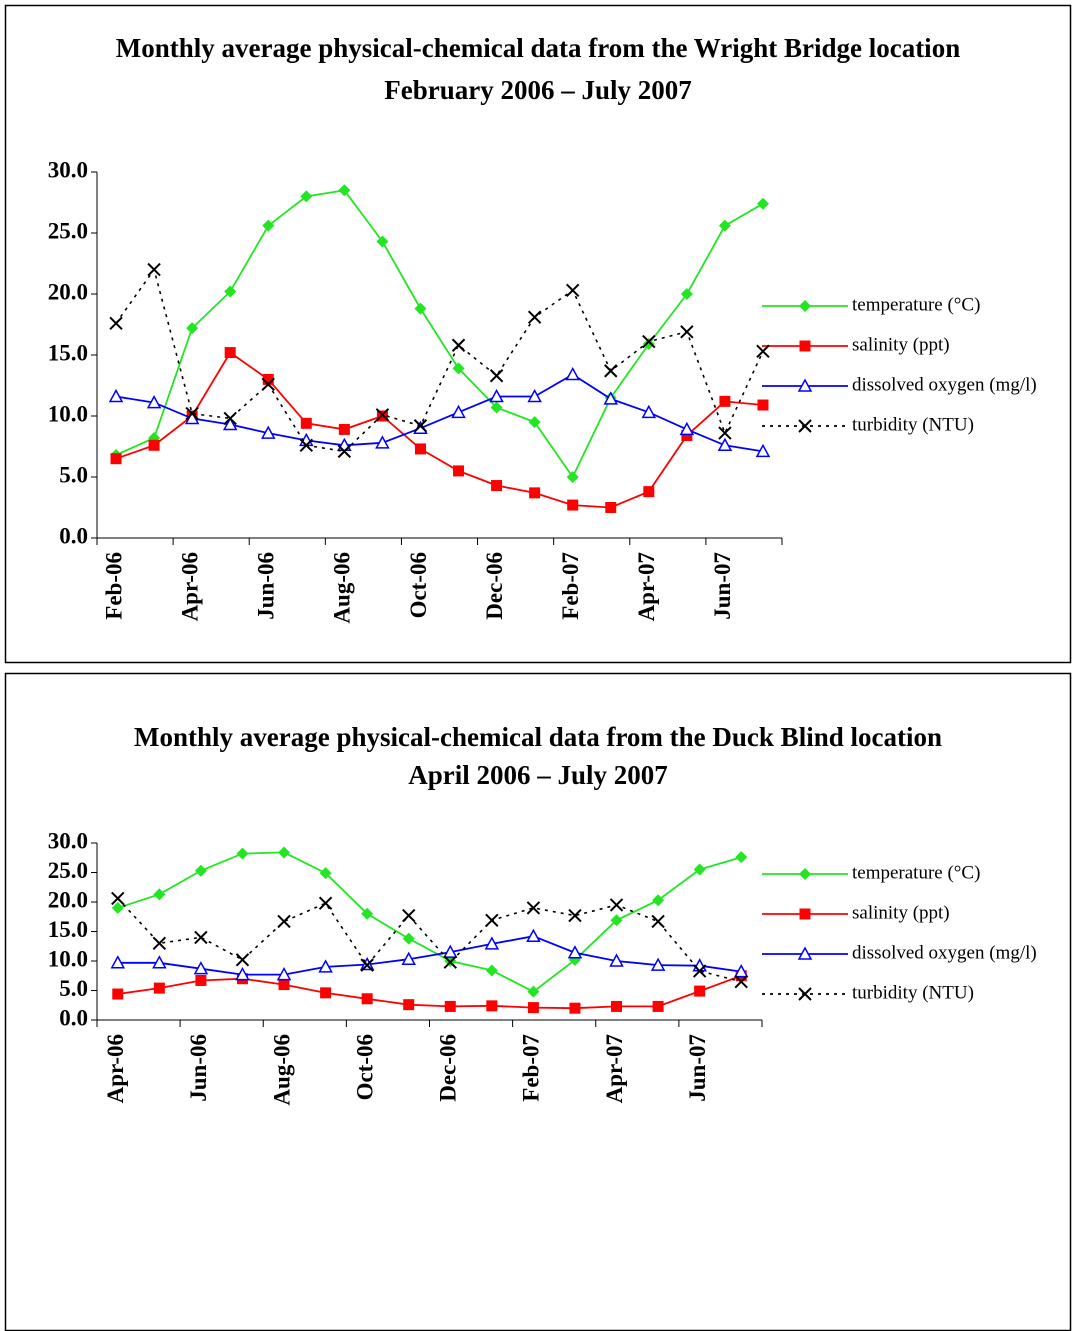  I want to click on x-tick-label: Dec-06, so click(494, 586).